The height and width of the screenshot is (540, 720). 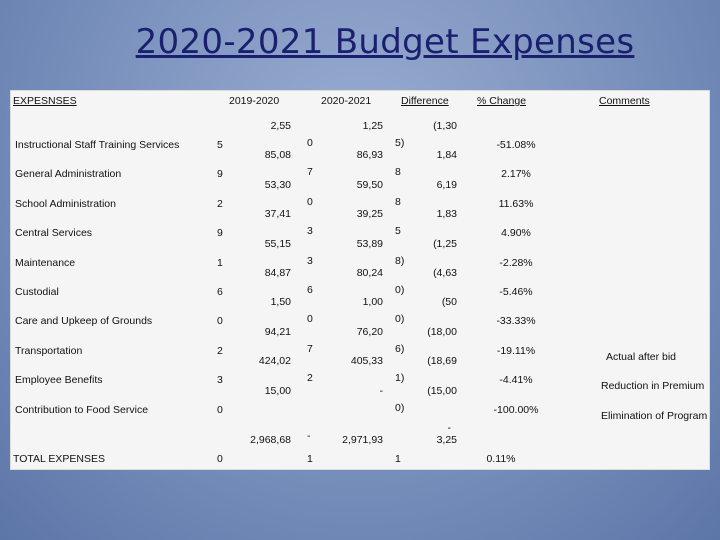 What do you see at coordinates (45, 101) in the screenshot?
I see `header-expenses: EXPESNSES` at bounding box center [45, 101].